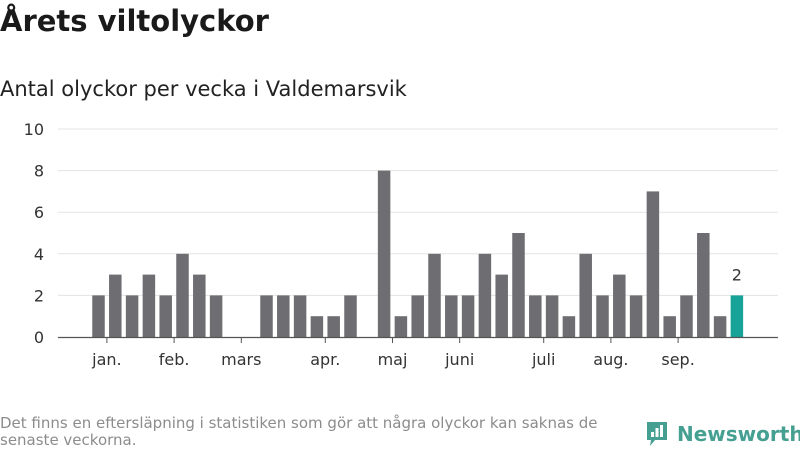 The width and height of the screenshot is (800, 450). I want to click on x-tick-label: mars, so click(241, 359).